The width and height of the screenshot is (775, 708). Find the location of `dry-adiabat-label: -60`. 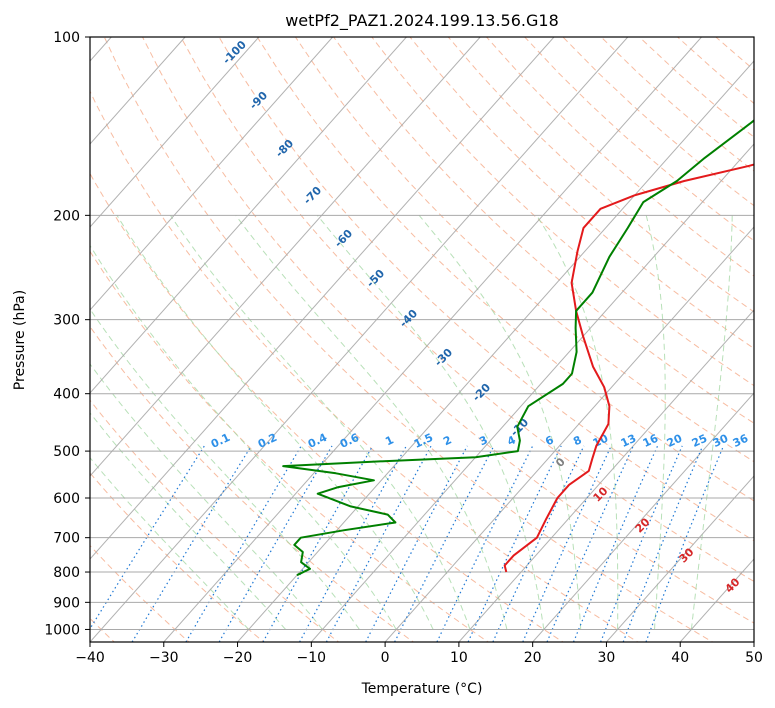

dry-adiabat-label: -60 is located at coordinates (343, 238).